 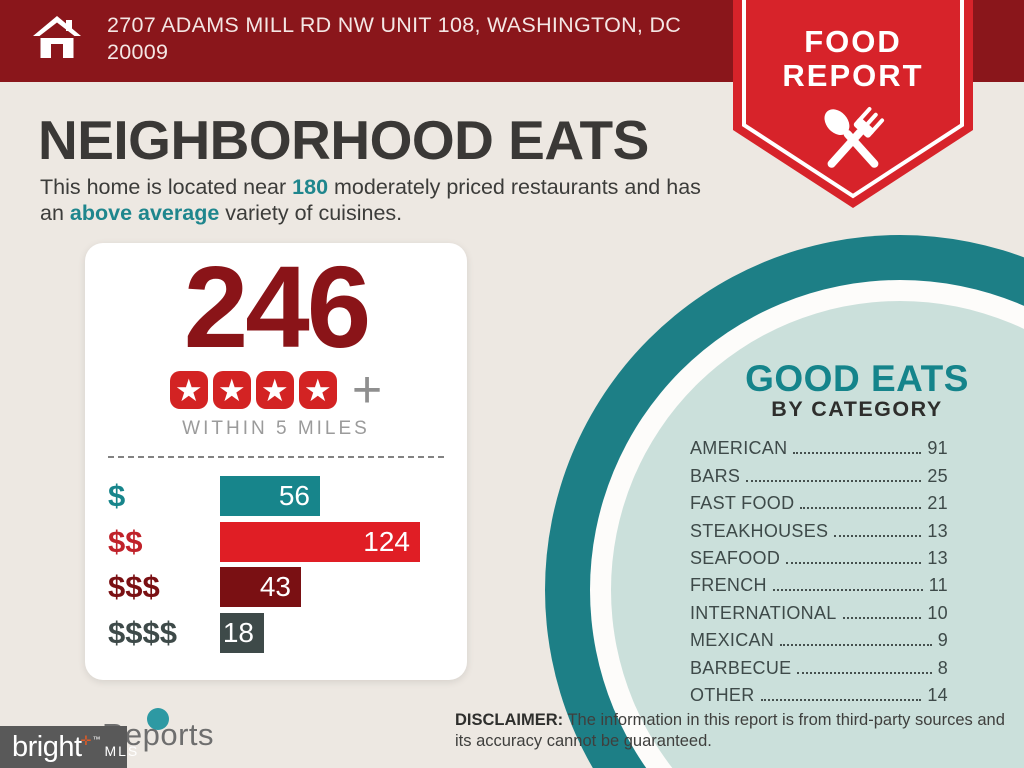 I want to click on price-bar-chart: $56 $$ 124 $$$ 43 $$$$ 18, so click(x=276, y=567).